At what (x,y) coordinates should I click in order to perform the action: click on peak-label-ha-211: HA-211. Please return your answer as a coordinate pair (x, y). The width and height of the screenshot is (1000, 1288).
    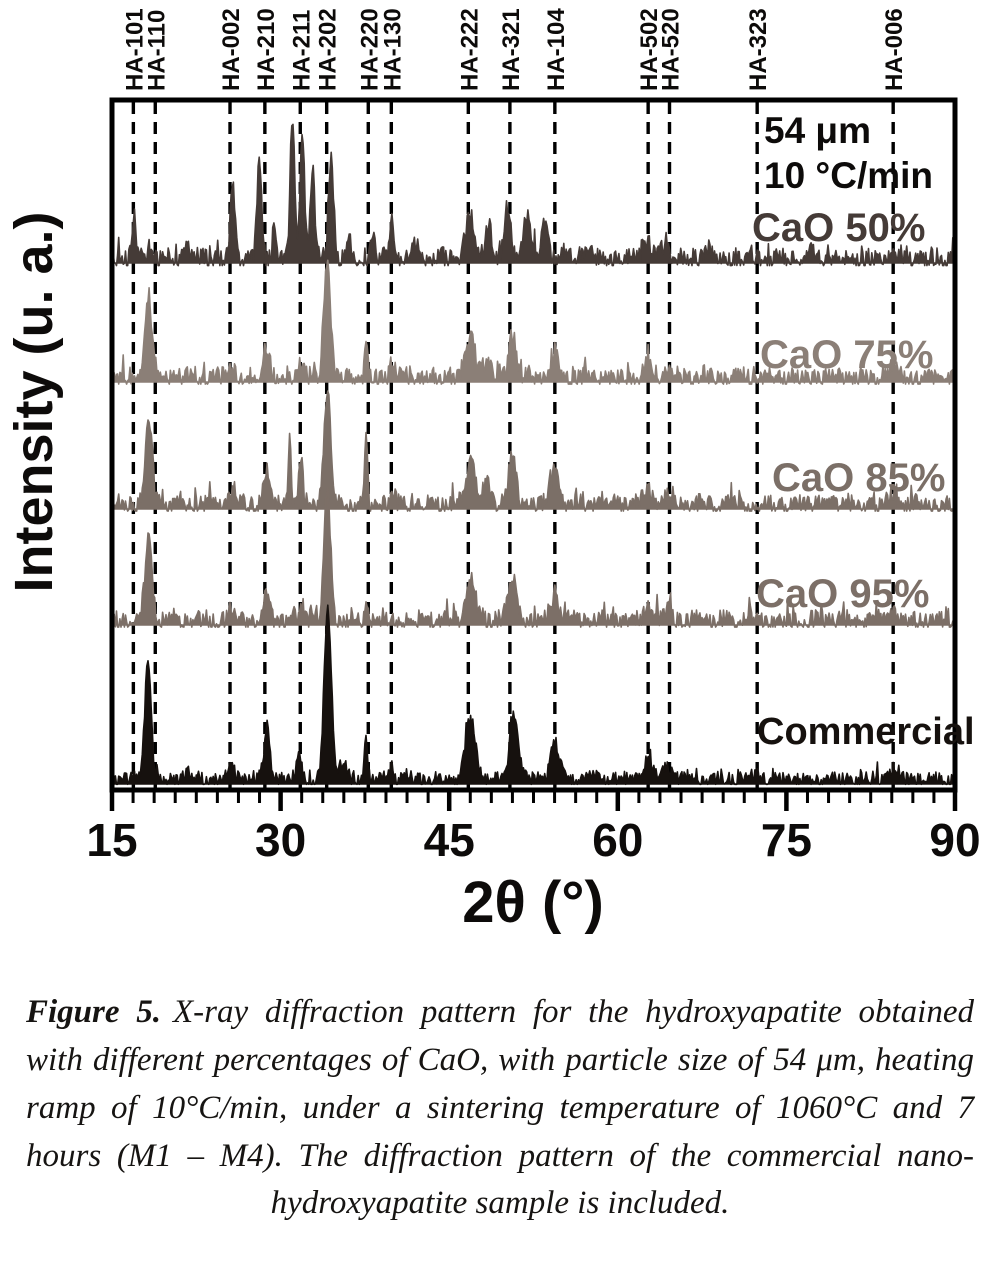
    Looking at the image, I should click on (301, 50).